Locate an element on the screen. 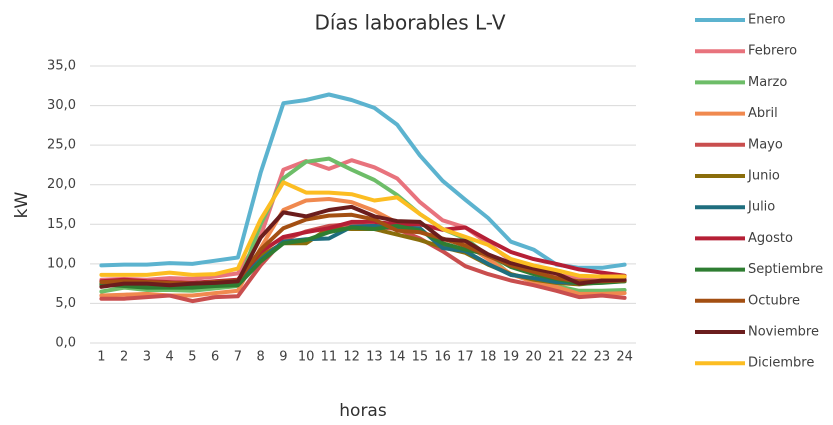 The height and width of the screenshot is (425, 833). x-tick-label: 24 is located at coordinates (624, 357).